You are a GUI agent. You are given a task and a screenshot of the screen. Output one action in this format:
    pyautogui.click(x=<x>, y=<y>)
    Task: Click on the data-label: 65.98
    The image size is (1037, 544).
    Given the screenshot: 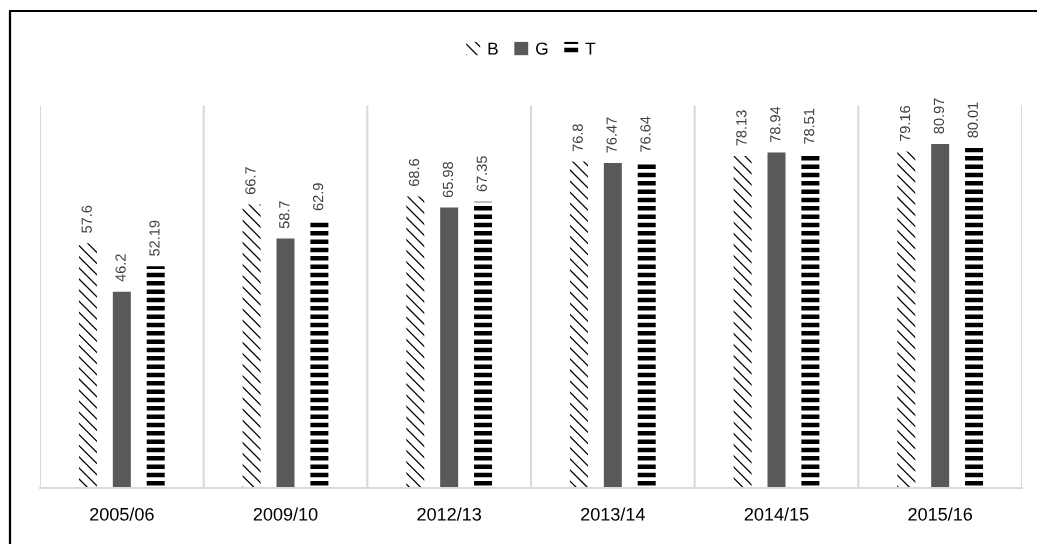 What is the action you would take?
    pyautogui.click(x=448, y=180)
    